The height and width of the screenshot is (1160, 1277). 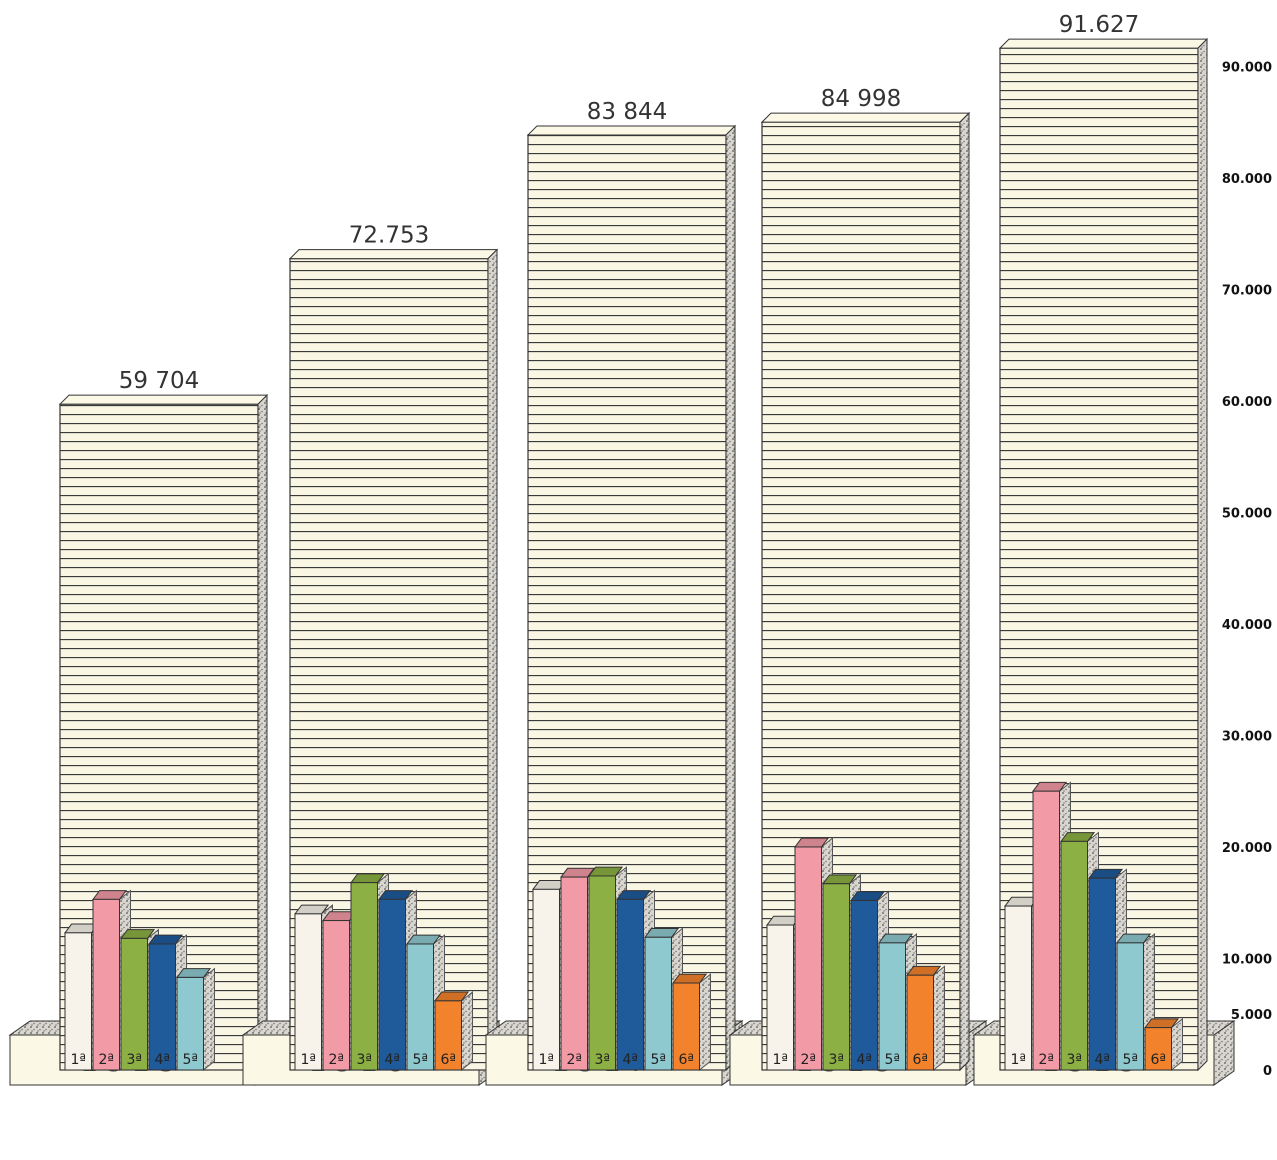 I want to click on y-tick-label: 20.000, so click(x=1247, y=848).